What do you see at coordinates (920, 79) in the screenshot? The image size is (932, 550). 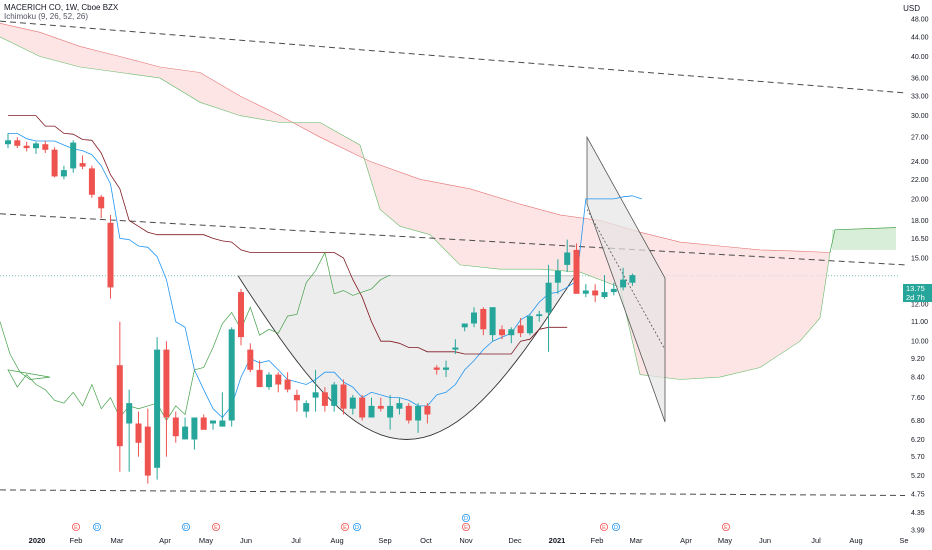 I see `price-tick-label: 36.00` at bounding box center [920, 79].